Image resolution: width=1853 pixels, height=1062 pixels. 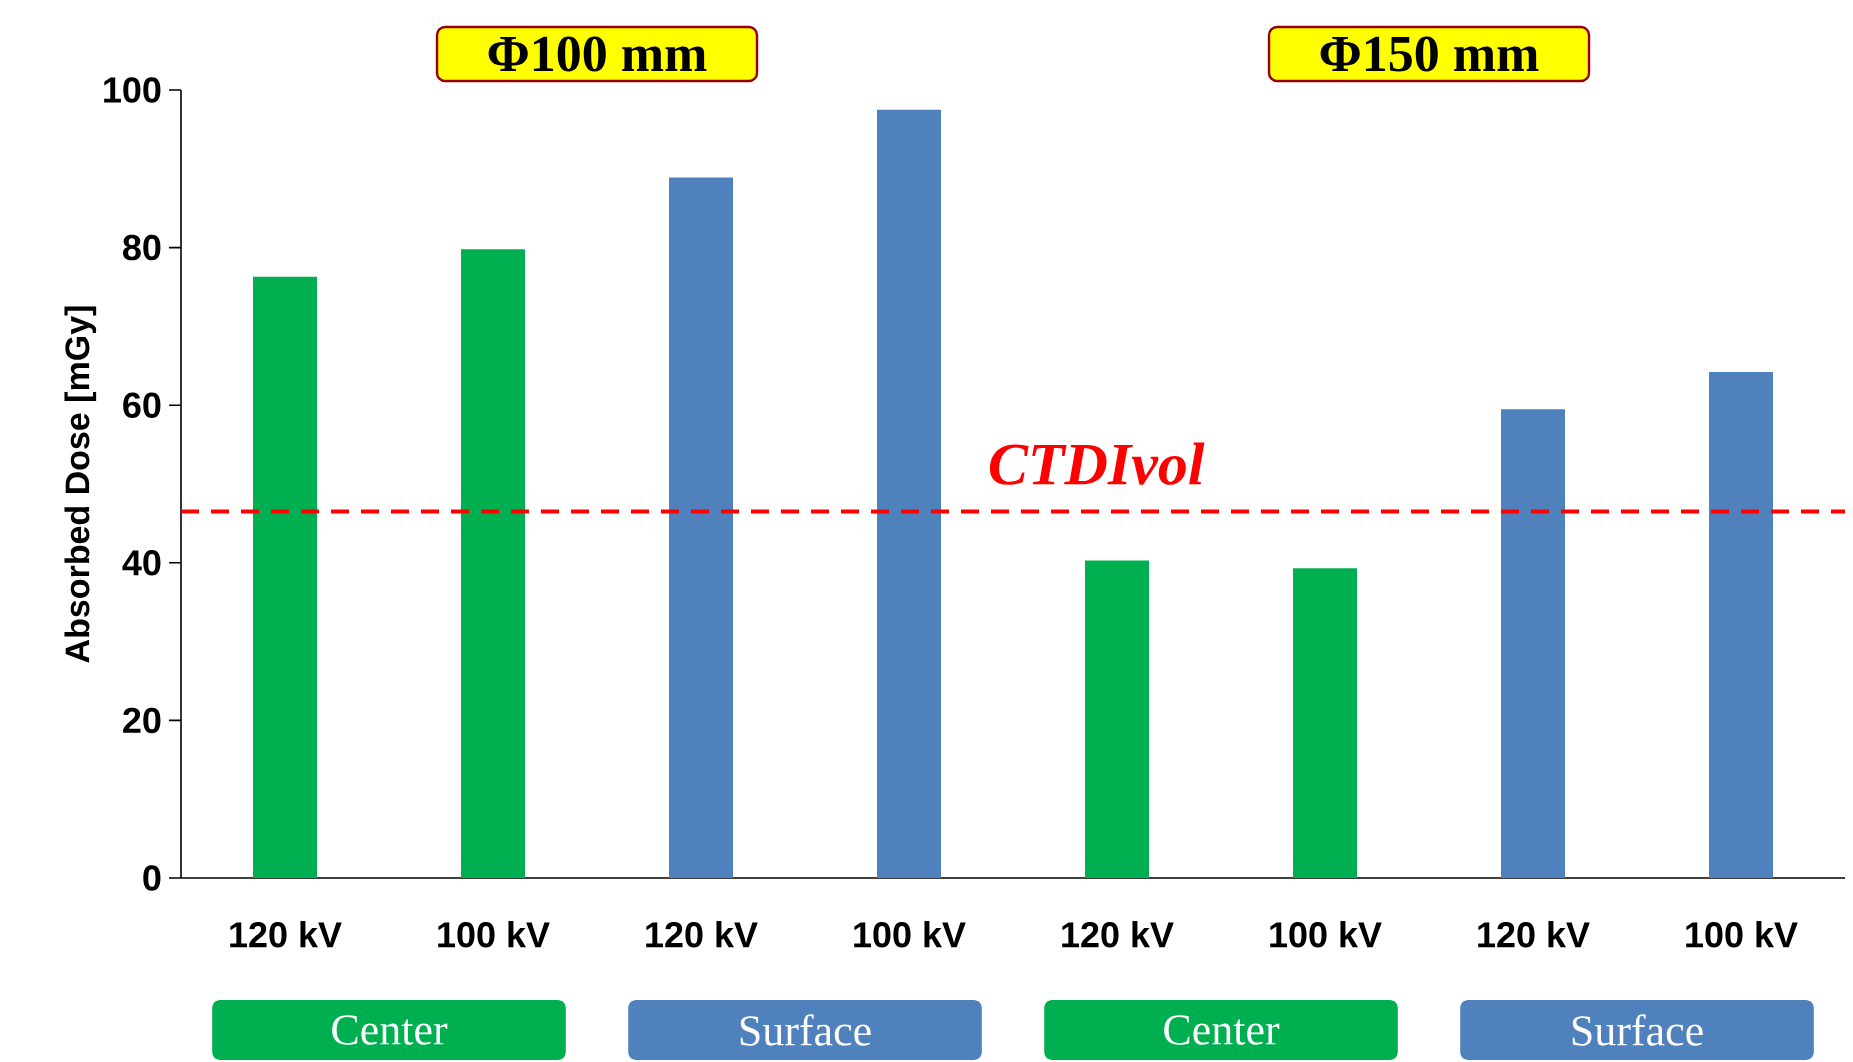 I want to click on y-tick-label: 60, so click(x=142, y=405).